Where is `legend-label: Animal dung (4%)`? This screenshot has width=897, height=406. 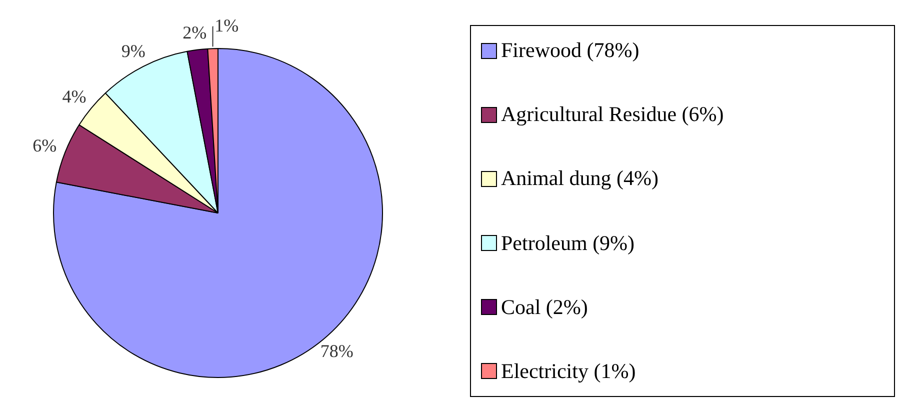 legend-label: Animal dung (4%) is located at coordinates (579, 179).